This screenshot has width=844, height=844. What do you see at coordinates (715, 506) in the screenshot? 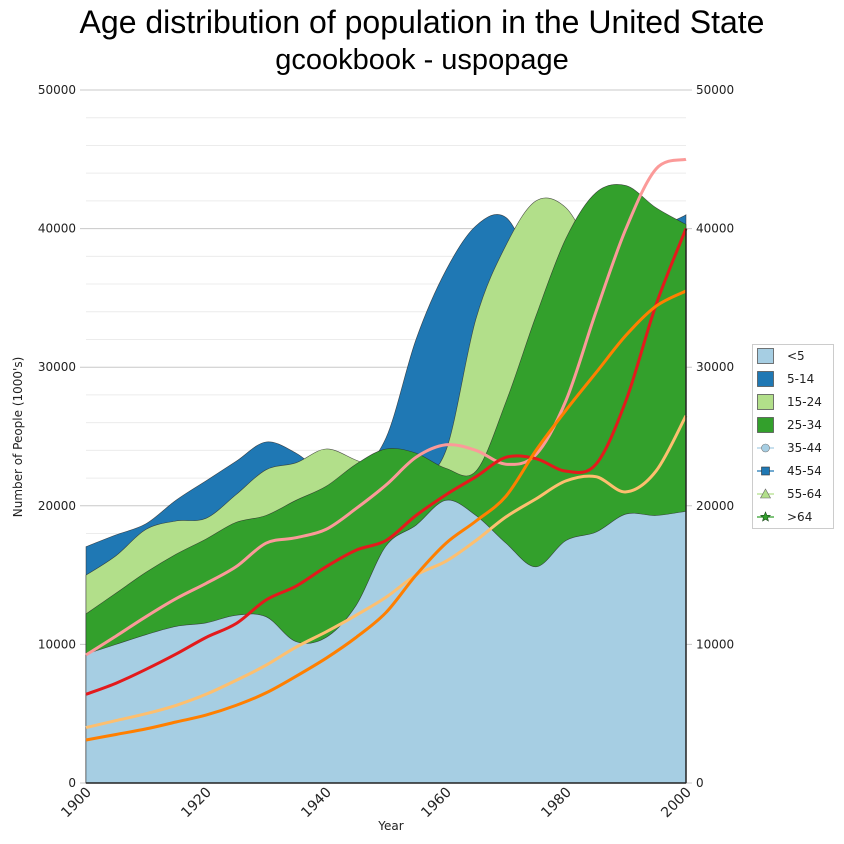
I see `y-tick-label-right: 20000` at bounding box center [715, 506].